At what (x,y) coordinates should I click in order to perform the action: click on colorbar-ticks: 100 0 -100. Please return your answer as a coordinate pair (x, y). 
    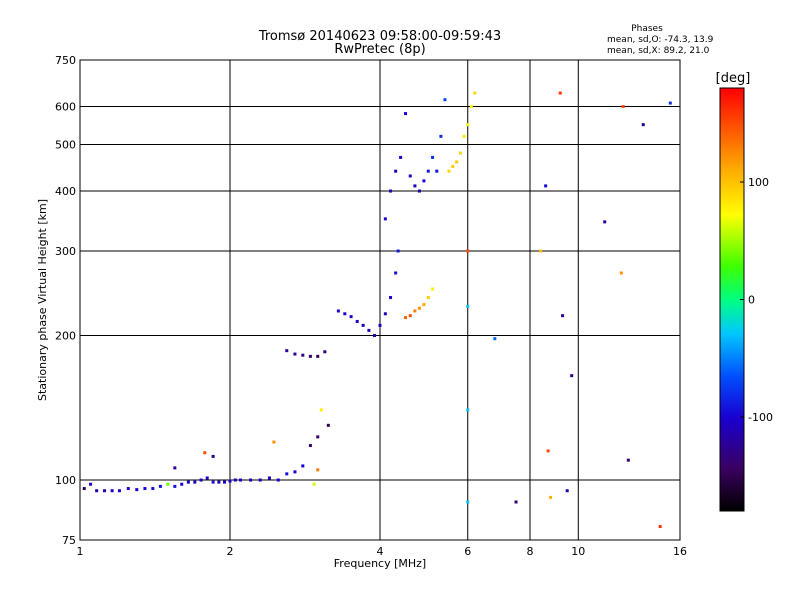
    Looking at the image, I should click on (756, 300).